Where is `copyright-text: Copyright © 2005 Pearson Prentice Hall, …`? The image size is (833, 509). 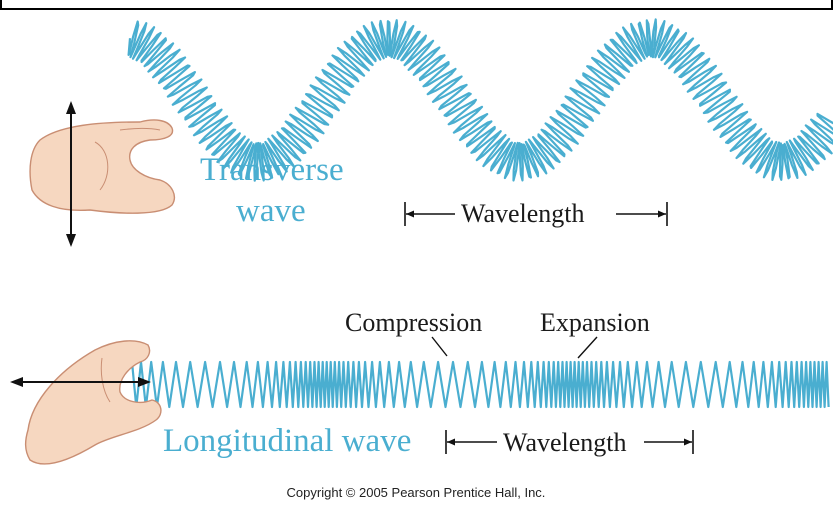 copyright-text: Copyright © 2005 Pearson Prentice Hall, … is located at coordinates (416, 492).